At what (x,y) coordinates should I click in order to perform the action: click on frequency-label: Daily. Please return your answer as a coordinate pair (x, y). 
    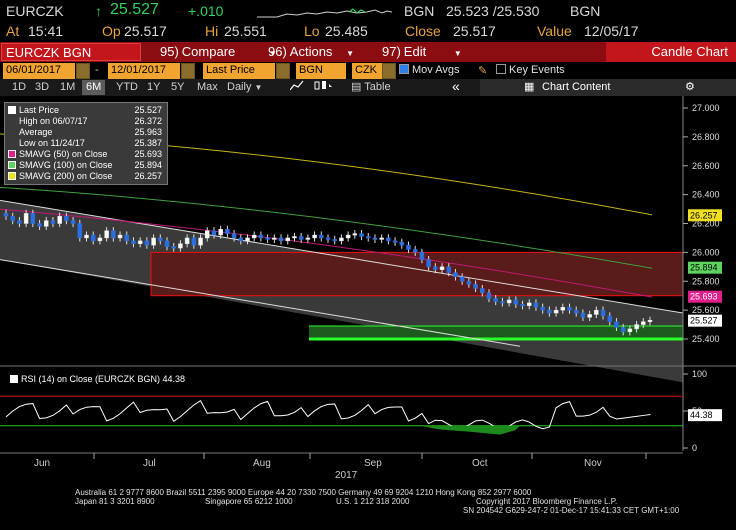
    Looking at the image, I should click on (239, 87).